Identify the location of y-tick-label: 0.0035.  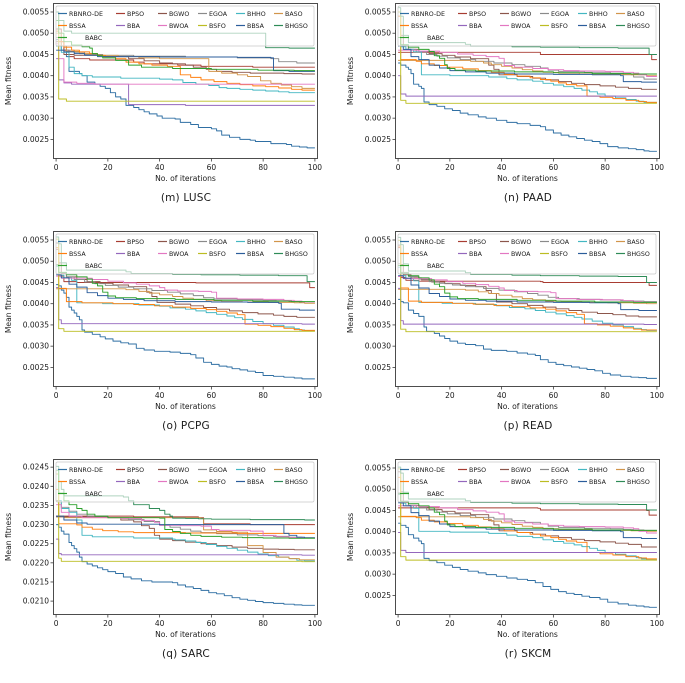
(378, 96).